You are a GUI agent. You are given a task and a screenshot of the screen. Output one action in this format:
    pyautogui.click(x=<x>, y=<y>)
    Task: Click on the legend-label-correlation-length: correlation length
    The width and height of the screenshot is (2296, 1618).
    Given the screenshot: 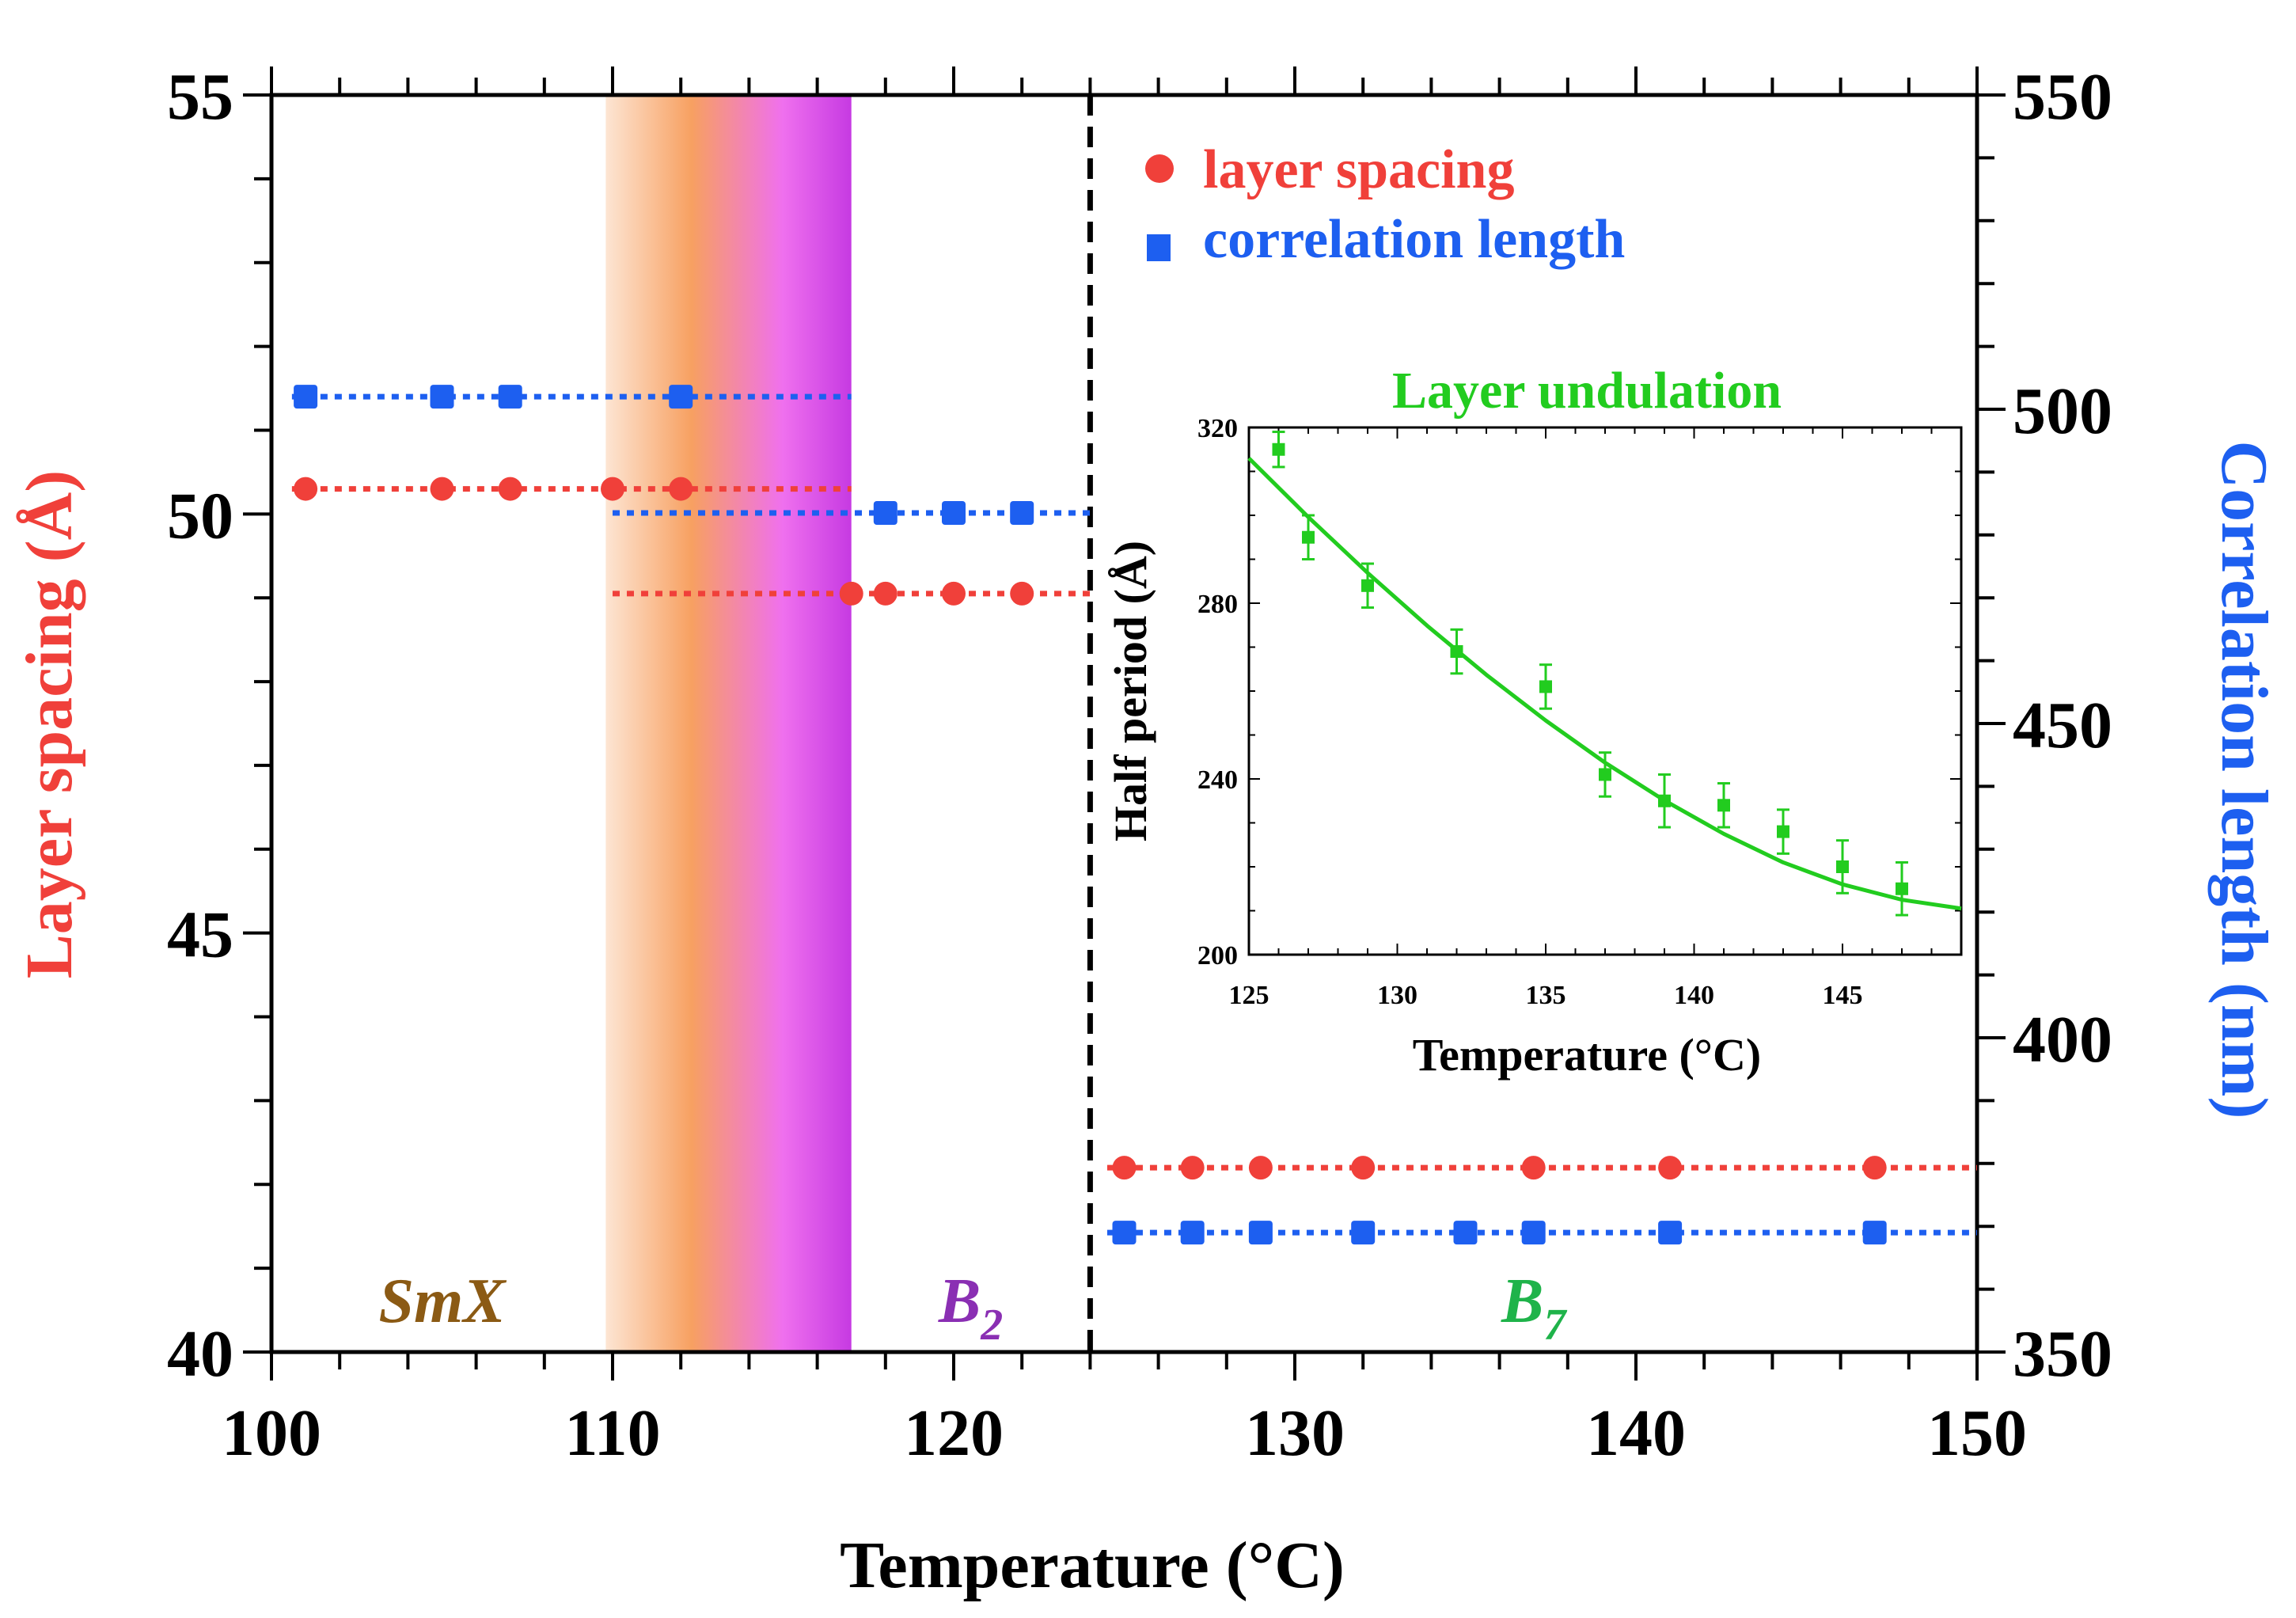 What is the action you would take?
    pyautogui.click(x=1414, y=239)
    